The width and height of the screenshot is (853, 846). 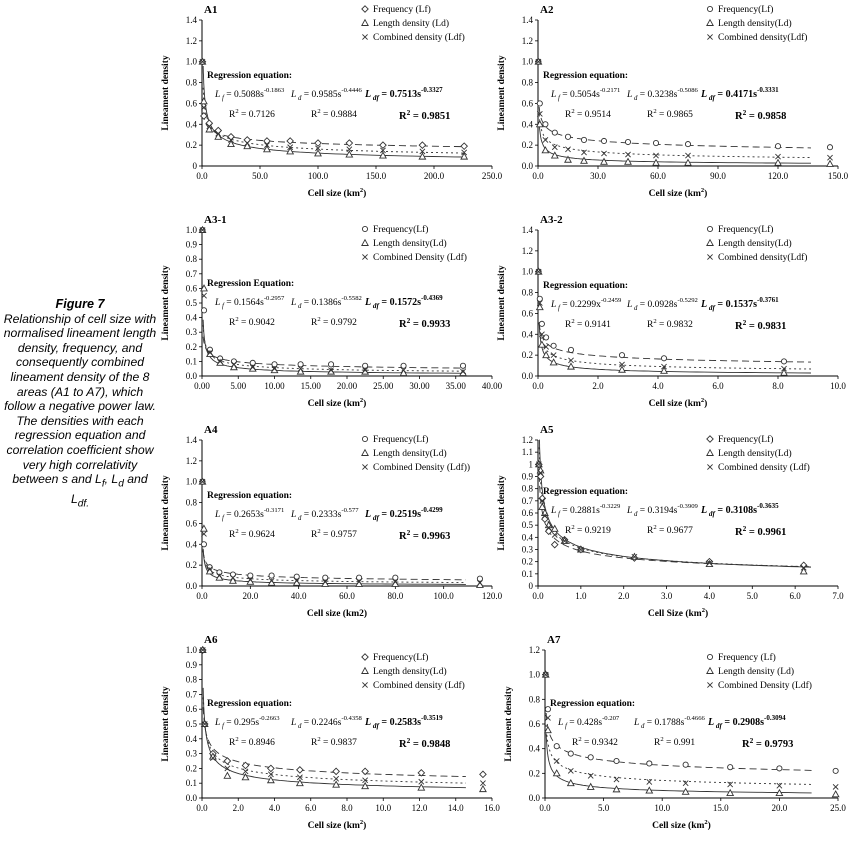 What do you see at coordinates (402, 9) in the screenshot?
I see `legend-label: Frequency (Lf)` at bounding box center [402, 9].